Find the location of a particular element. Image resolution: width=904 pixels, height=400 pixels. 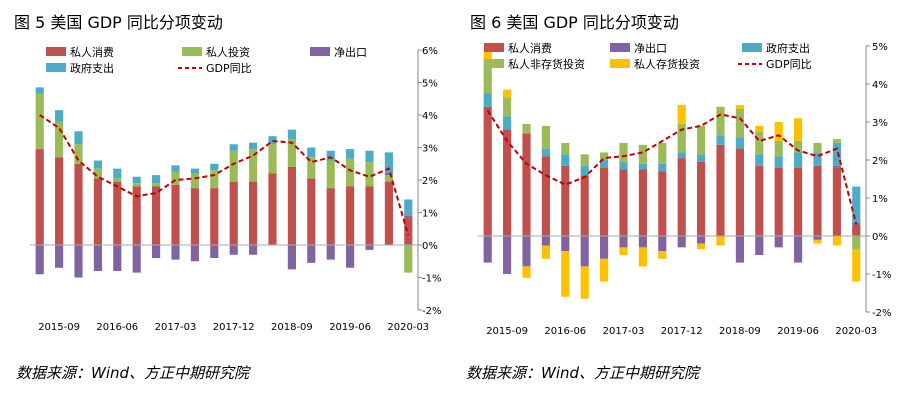

chart2-y-tick-label: 4% is located at coordinates (880, 85).